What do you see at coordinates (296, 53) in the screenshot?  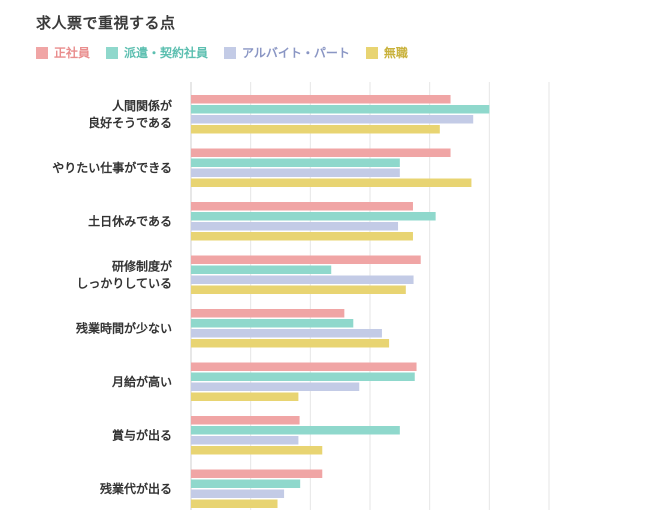 I see `legend-label-arubaito: アルバイト・パート` at bounding box center [296, 53].